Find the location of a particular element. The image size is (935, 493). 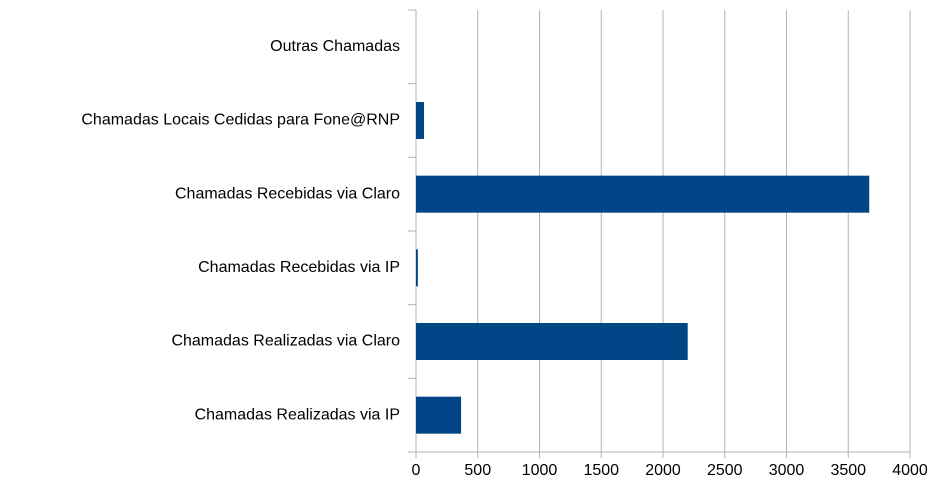

y-tick-label: Chamadas Recebidas via IP is located at coordinates (299, 267).